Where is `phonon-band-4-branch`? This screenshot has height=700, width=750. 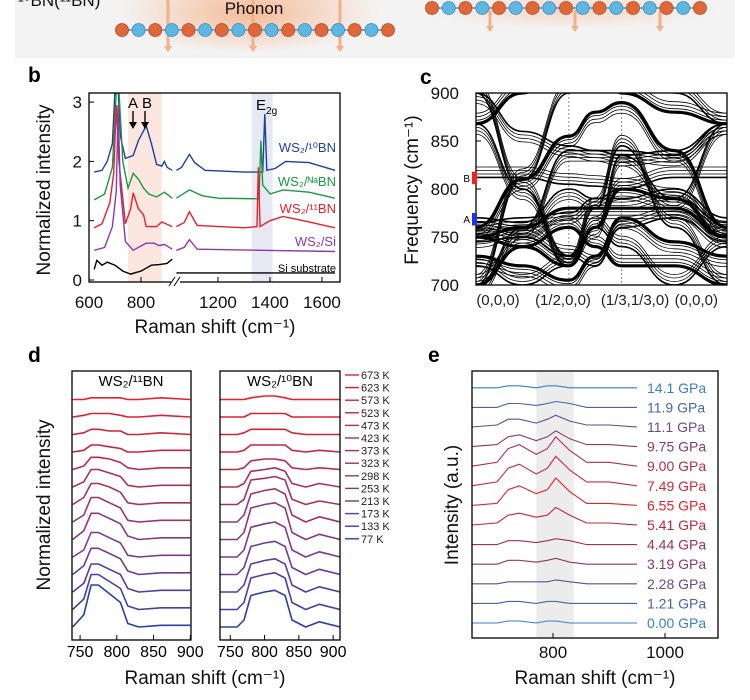
phonon-band-4-branch is located at coordinates (601, 176).